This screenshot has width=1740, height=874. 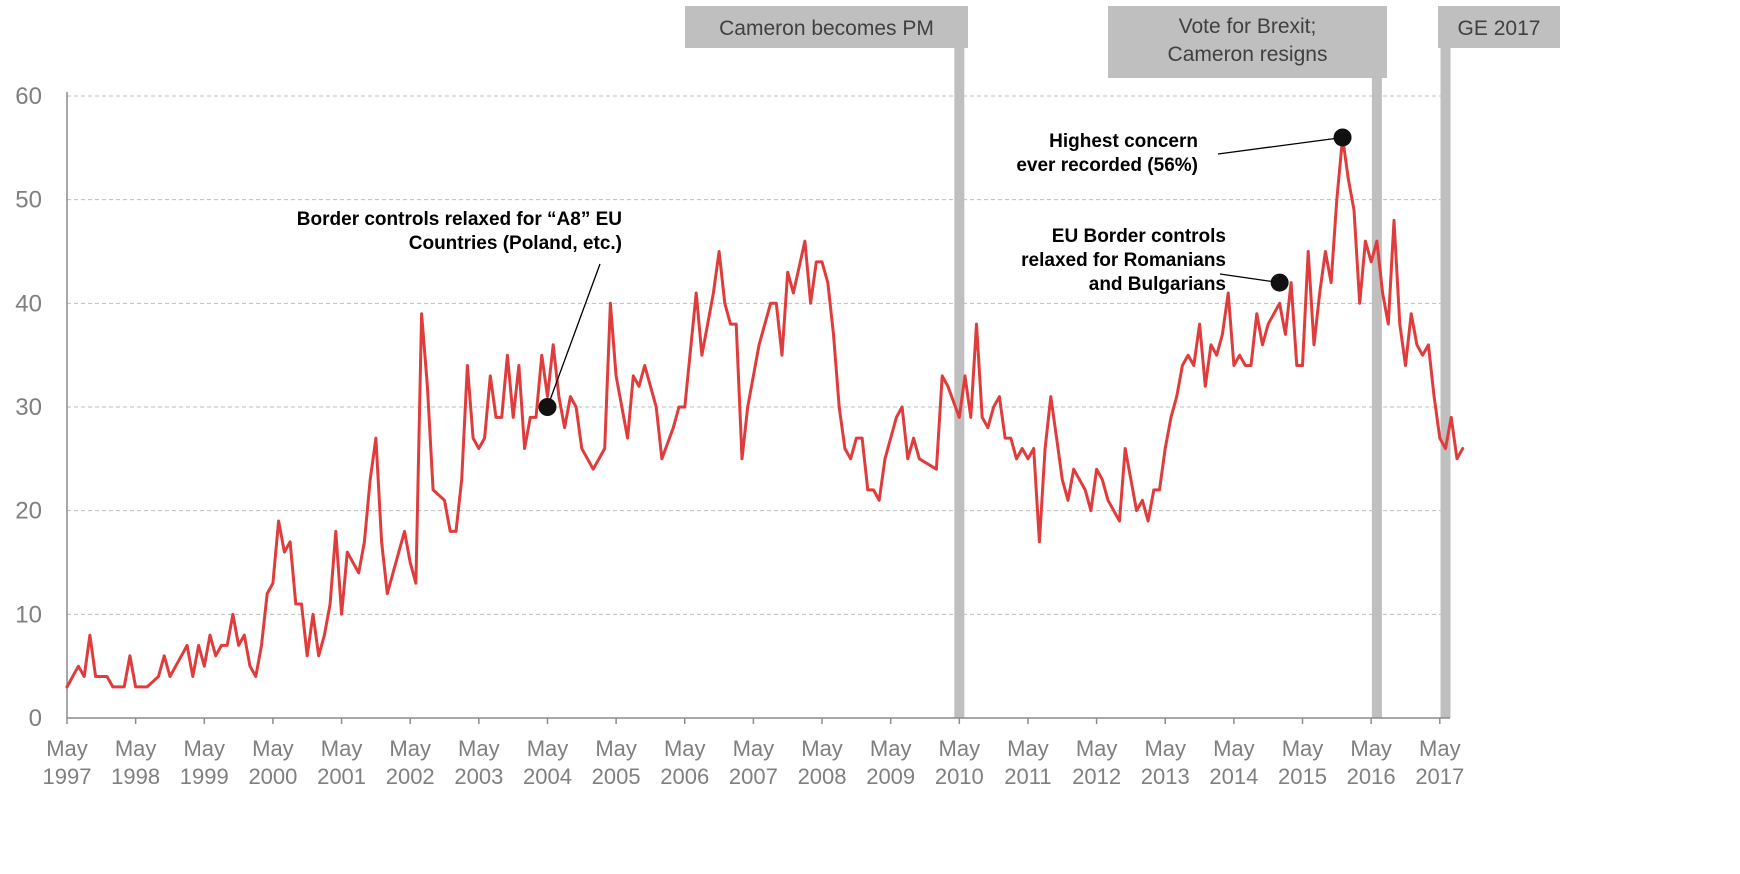 What do you see at coordinates (753, 776) in the screenshot?
I see `x-tick-year: 2007` at bounding box center [753, 776].